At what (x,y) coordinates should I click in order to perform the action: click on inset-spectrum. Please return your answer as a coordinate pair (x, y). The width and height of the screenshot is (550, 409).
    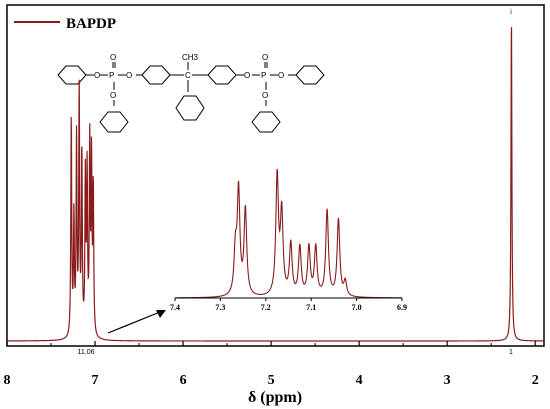
    Looking at the image, I should click on (288, 233).